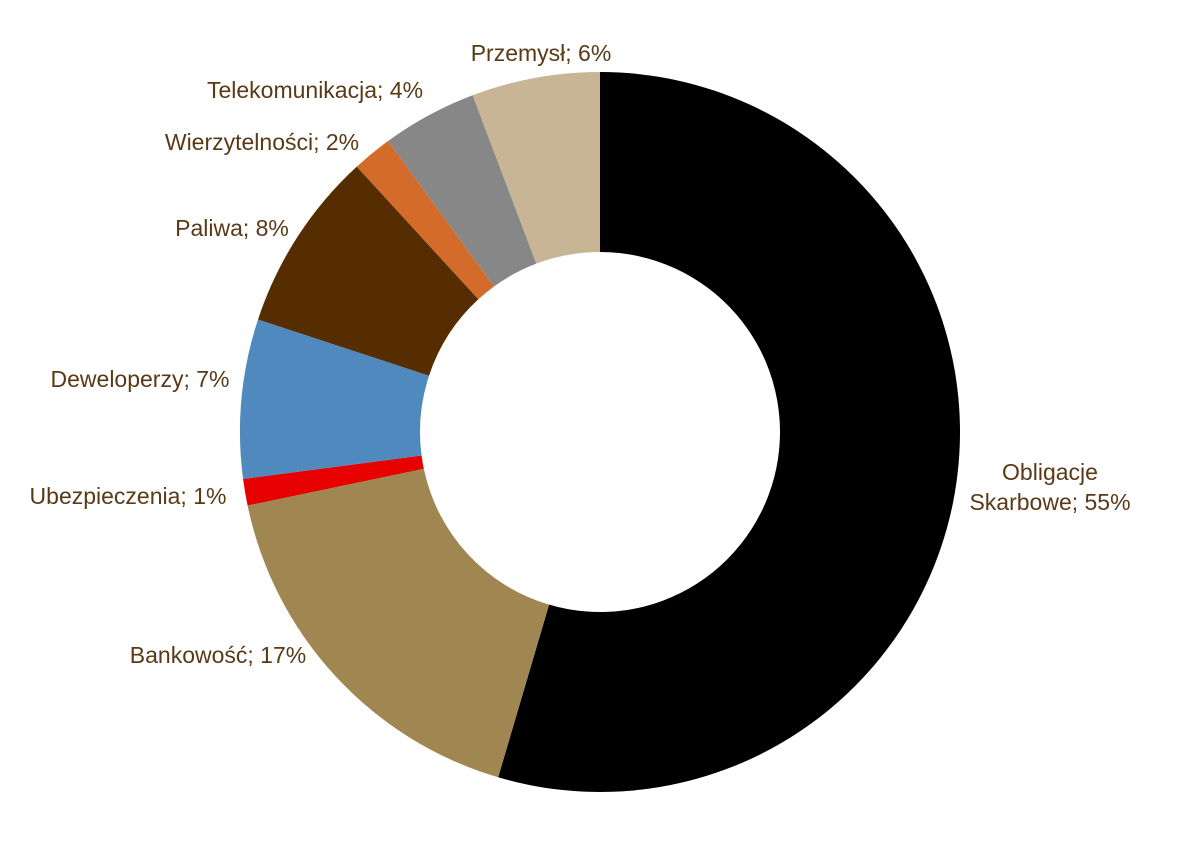  I want to click on slice-label-wierzytelno-ci: Wierzytelności; 2%, so click(262, 142).